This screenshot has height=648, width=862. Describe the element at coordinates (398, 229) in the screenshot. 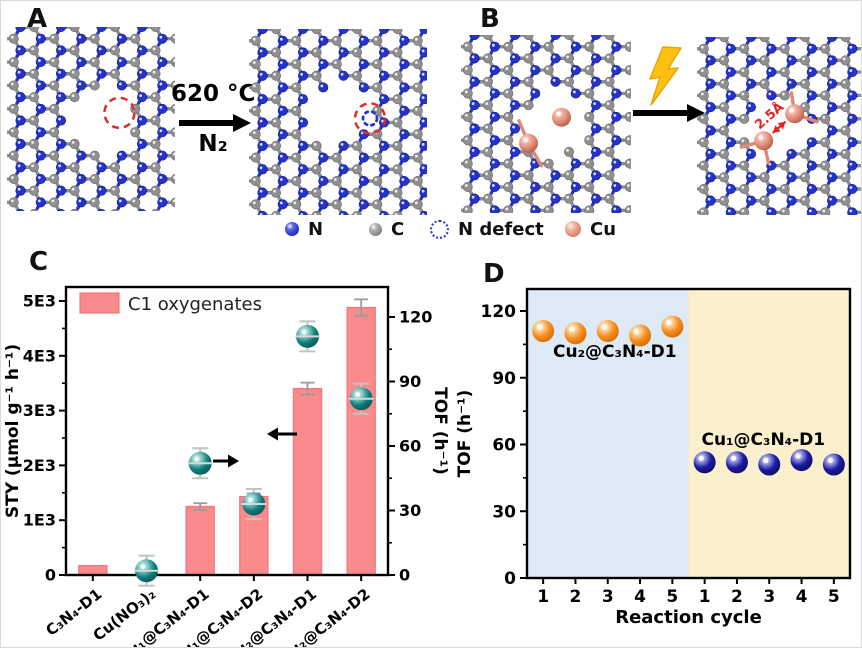

I see `legend-label-carbon: C` at that location.